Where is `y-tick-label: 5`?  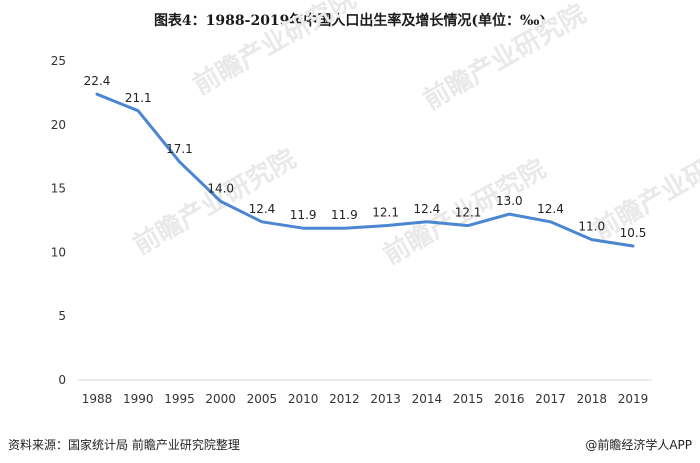
y-tick-label: 5 is located at coordinates (62, 316).